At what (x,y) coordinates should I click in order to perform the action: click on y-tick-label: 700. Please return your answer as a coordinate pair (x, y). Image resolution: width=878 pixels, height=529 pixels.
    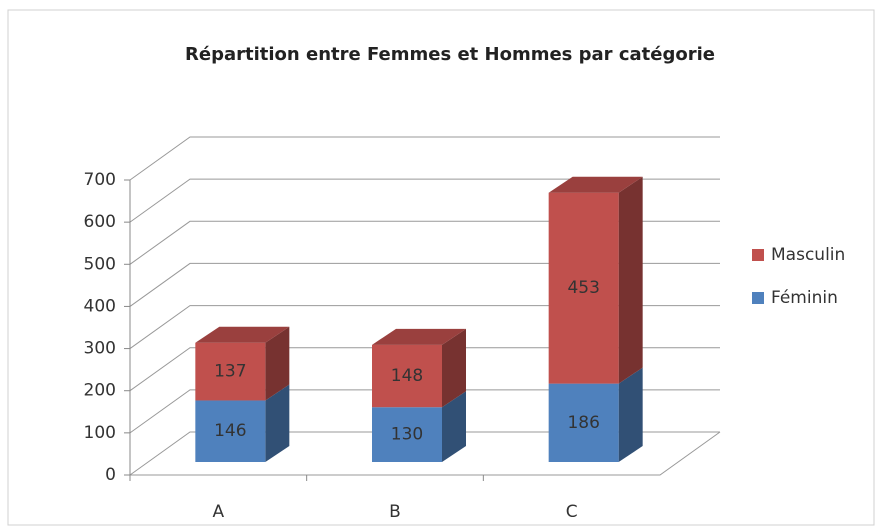
    Looking at the image, I should click on (100, 180).